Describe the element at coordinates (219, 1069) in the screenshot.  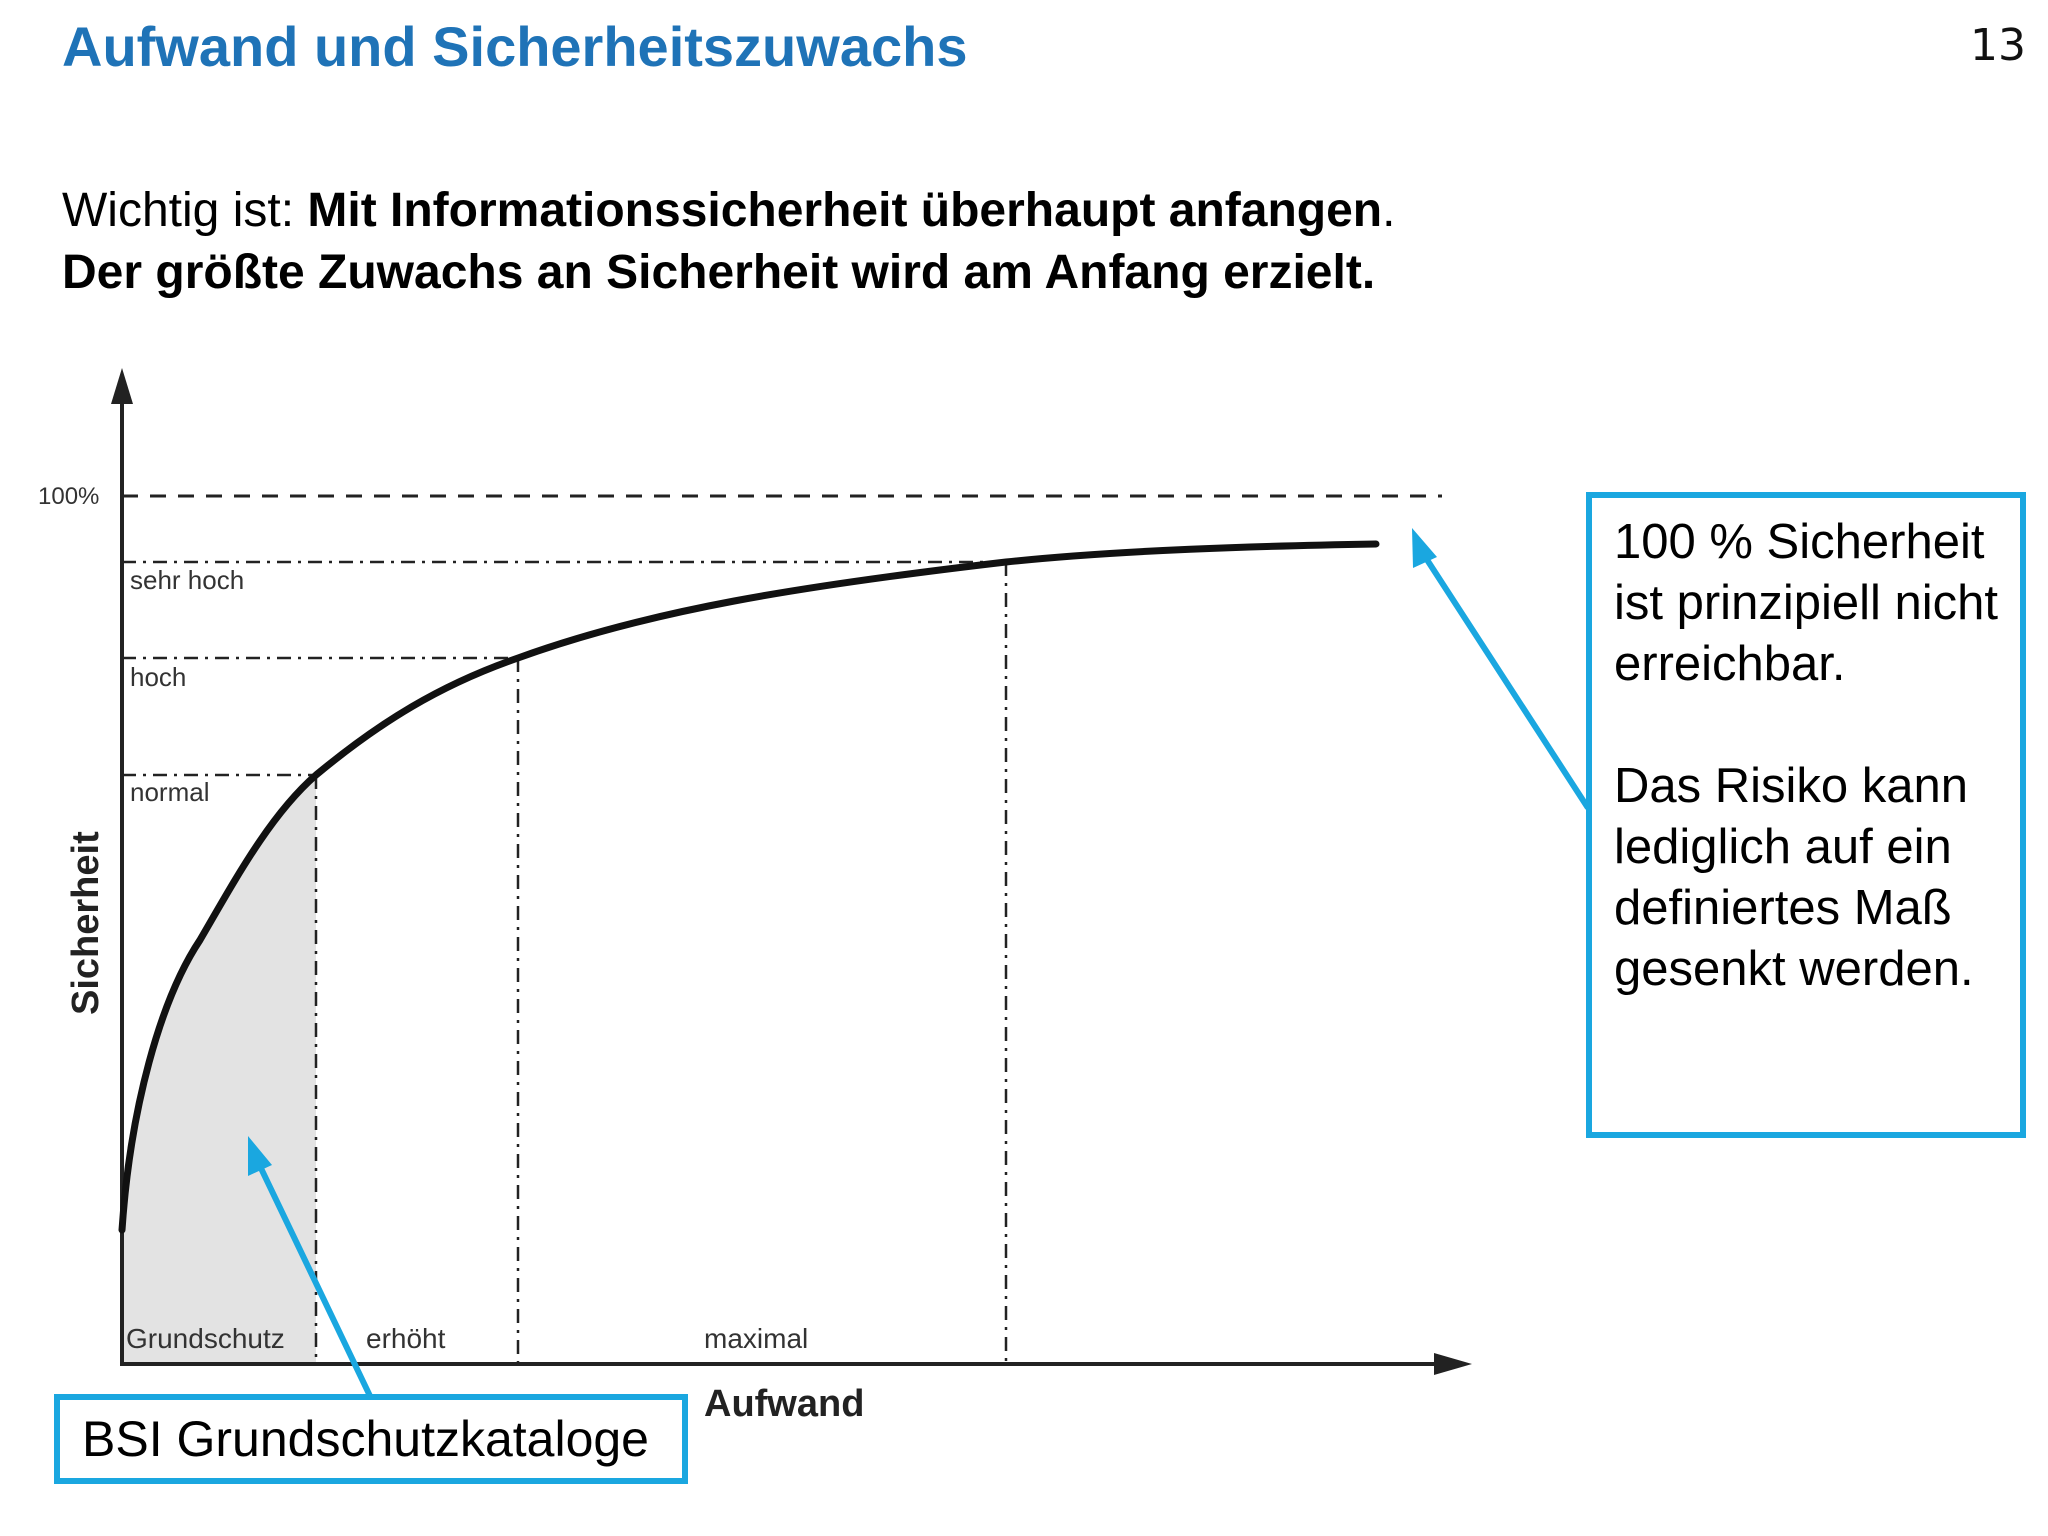
I see `grundschutz-shaded-area` at that location.